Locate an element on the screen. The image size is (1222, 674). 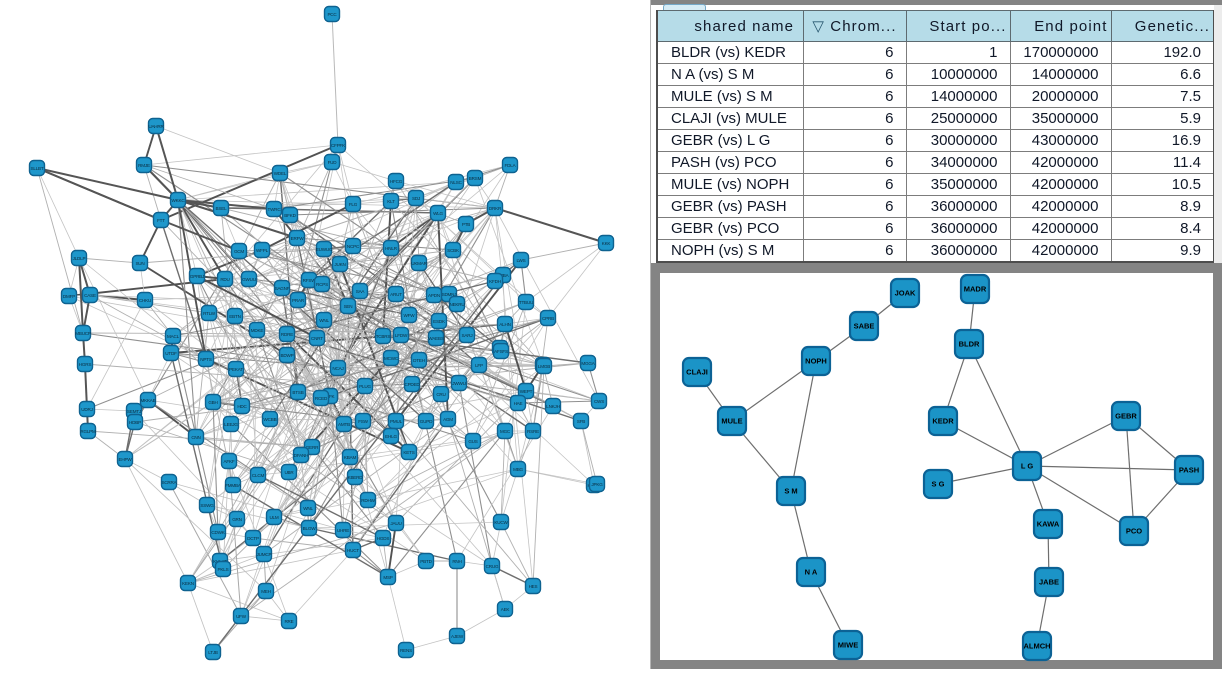
svg-text: HUCT is located at coordinates (353, 550).